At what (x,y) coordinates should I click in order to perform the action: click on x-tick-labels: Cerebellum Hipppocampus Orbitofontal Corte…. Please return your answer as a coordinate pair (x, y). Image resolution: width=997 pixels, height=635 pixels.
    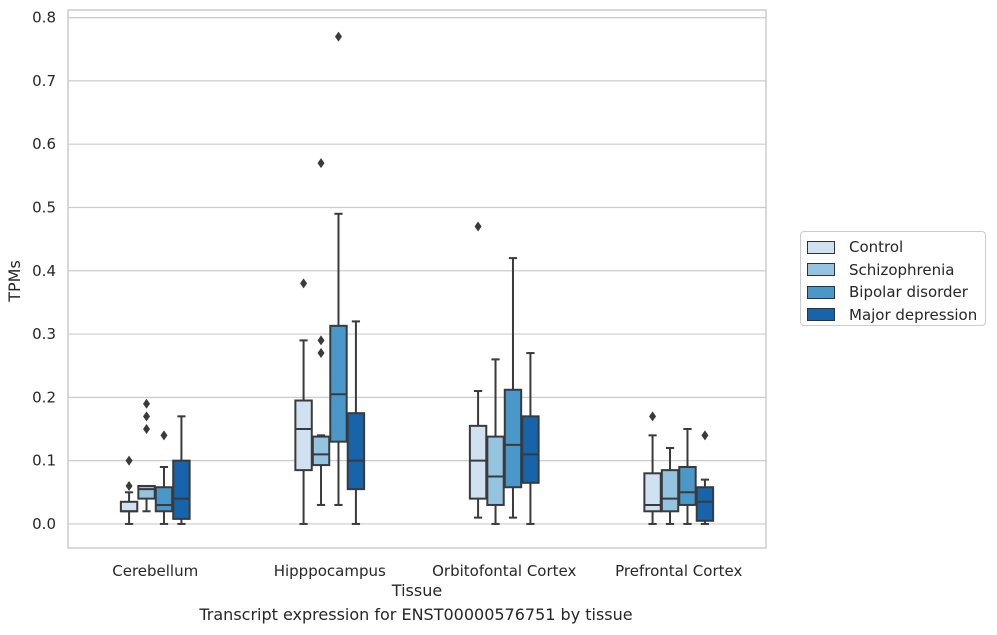
    Looking at the image, I should click on (427, 571).